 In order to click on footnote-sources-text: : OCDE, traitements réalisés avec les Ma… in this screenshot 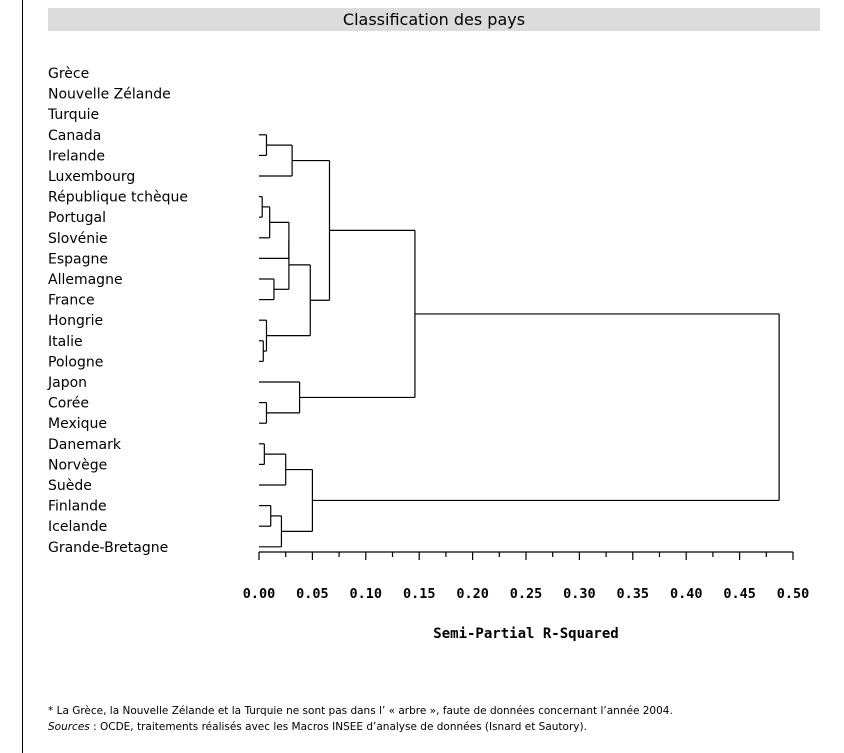, I will do `click(338, 727)`.